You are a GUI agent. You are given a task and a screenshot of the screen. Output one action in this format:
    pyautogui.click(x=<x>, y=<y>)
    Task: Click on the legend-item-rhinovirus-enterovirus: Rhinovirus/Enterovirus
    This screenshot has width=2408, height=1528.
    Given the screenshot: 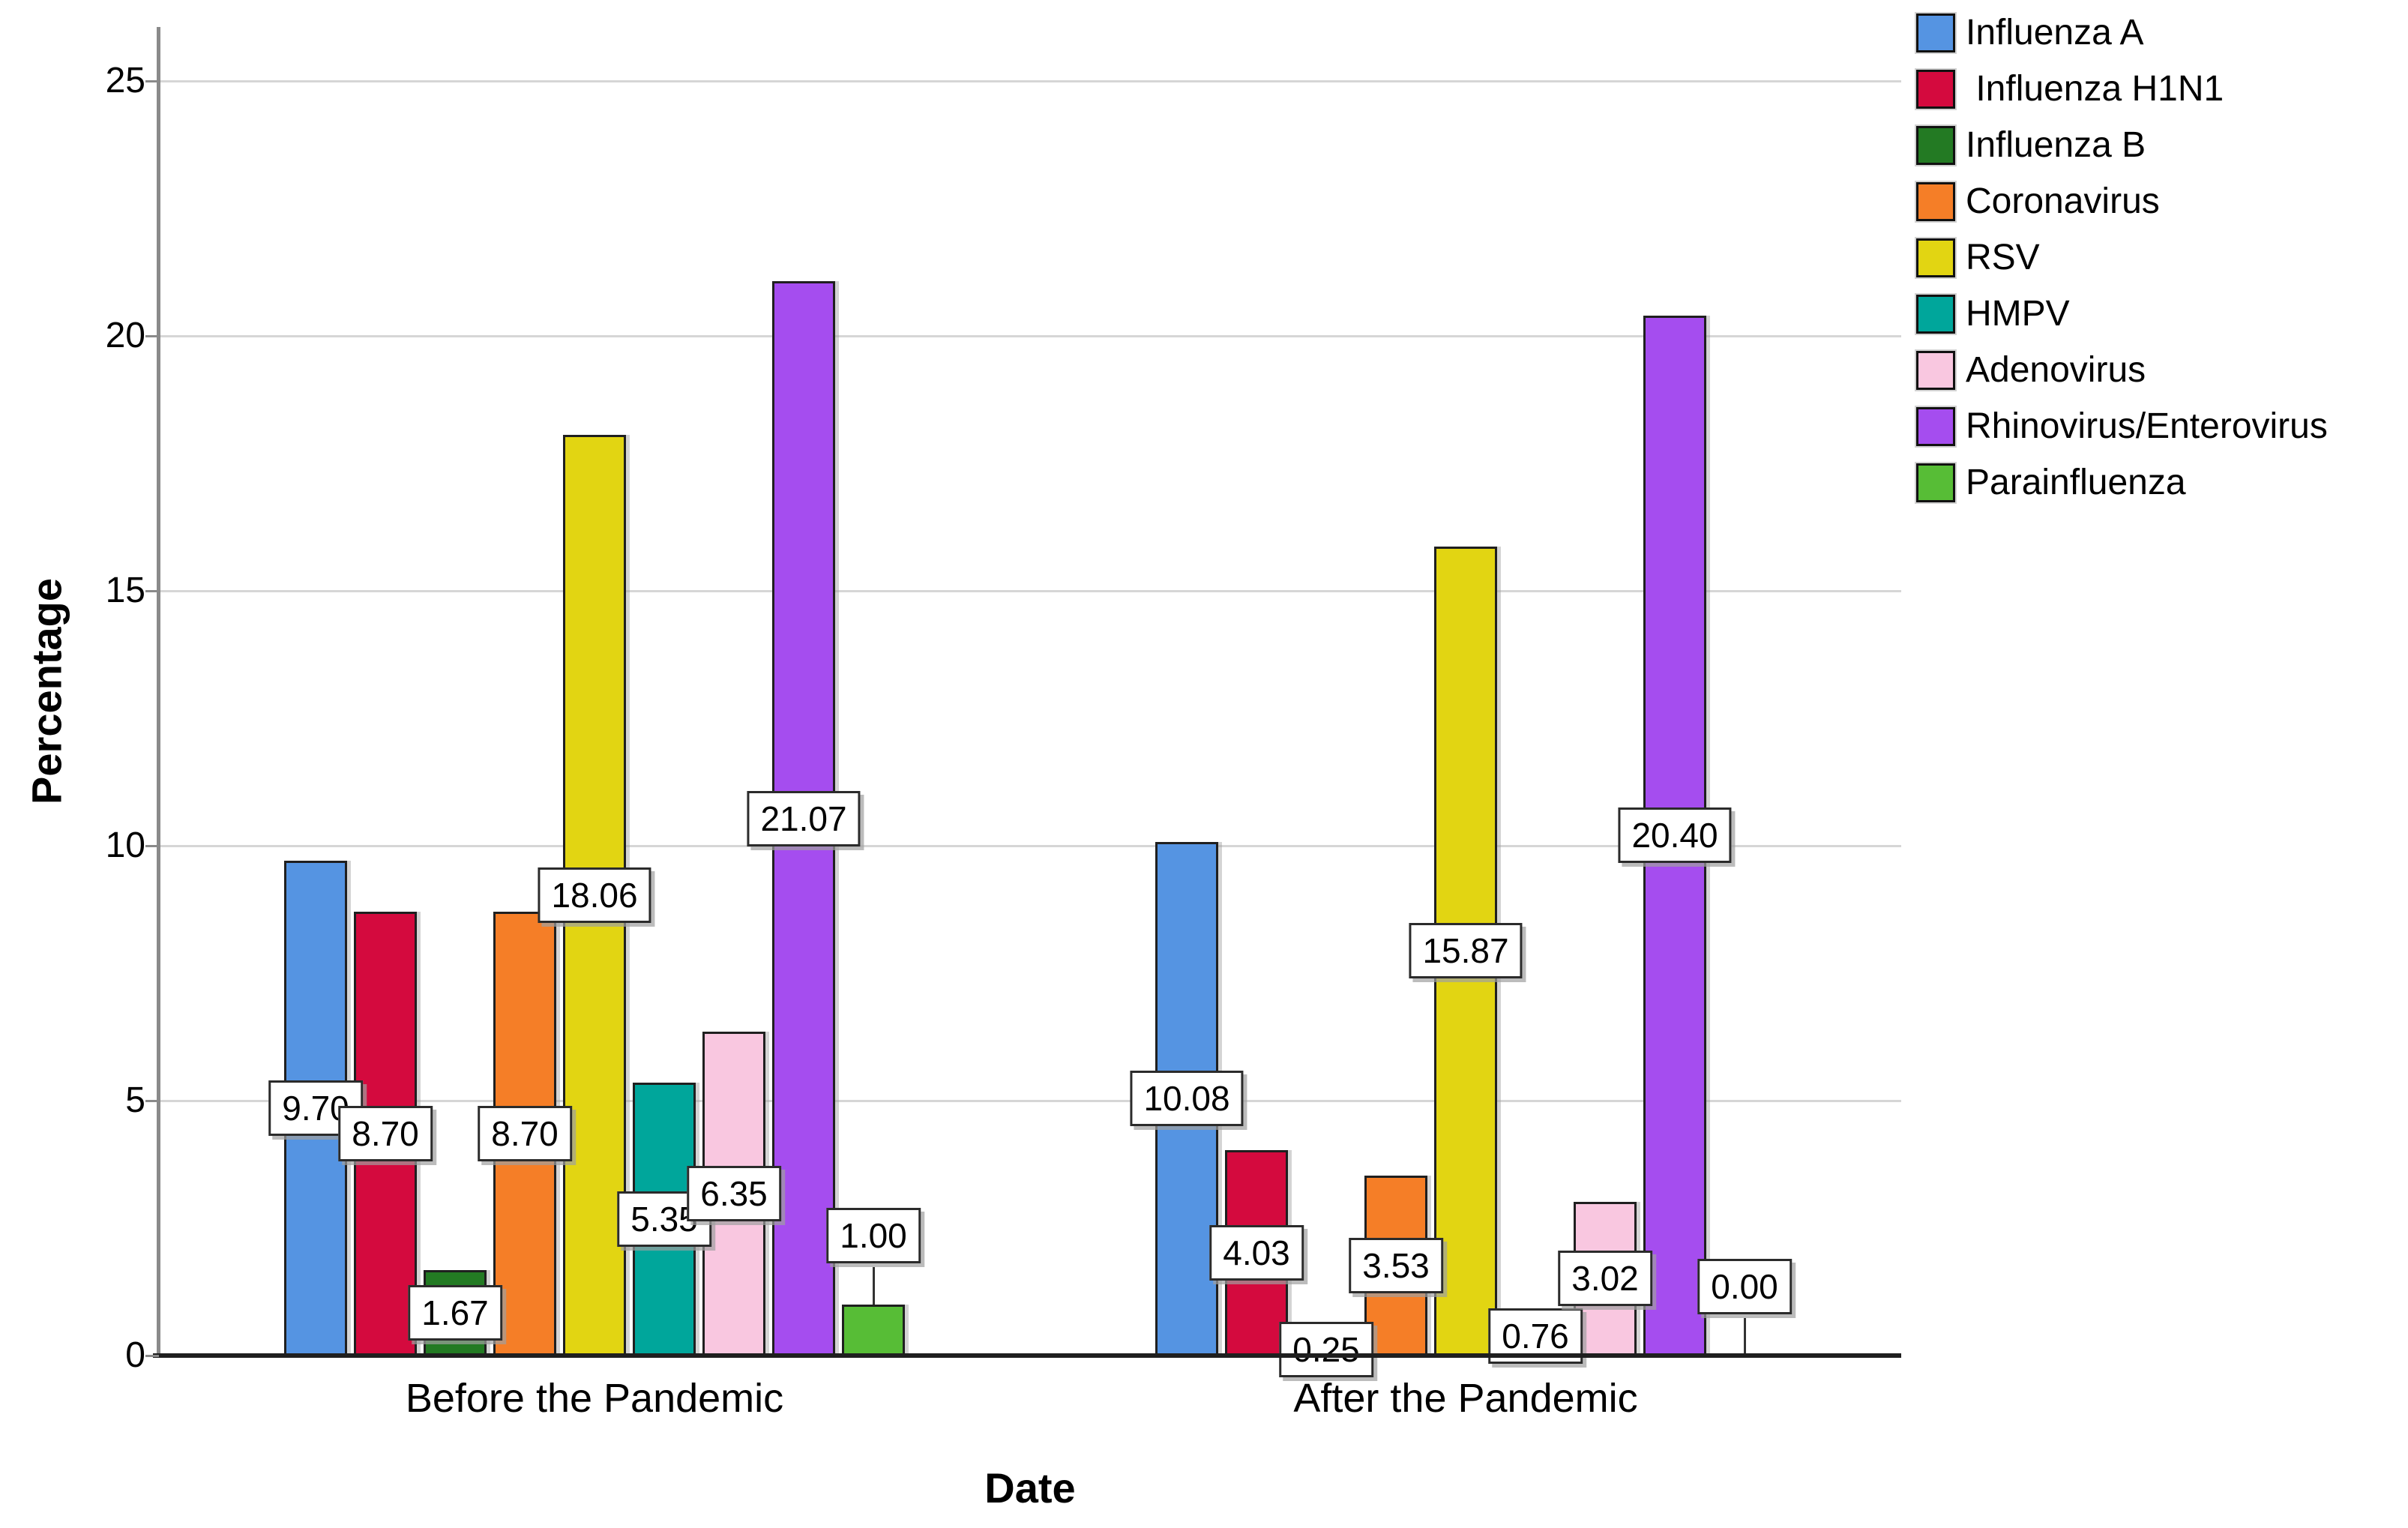 What is the action you would take?
    pyautogui.click(x=2122, y=426)
    